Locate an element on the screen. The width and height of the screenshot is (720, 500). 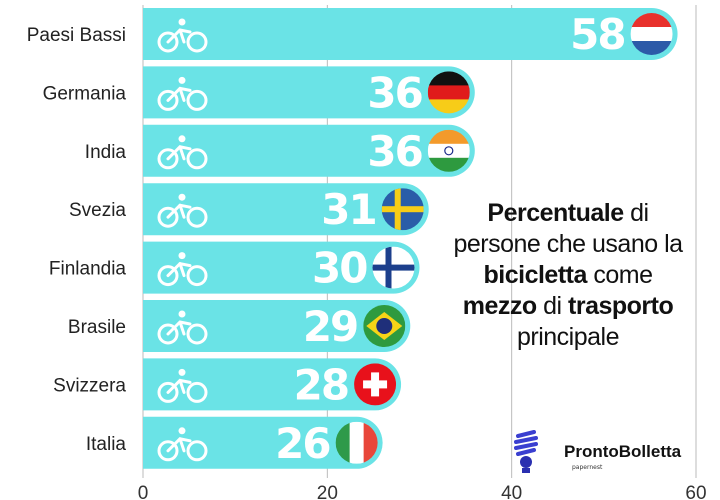
category-label: Italia is located at coordinates (106, 444).